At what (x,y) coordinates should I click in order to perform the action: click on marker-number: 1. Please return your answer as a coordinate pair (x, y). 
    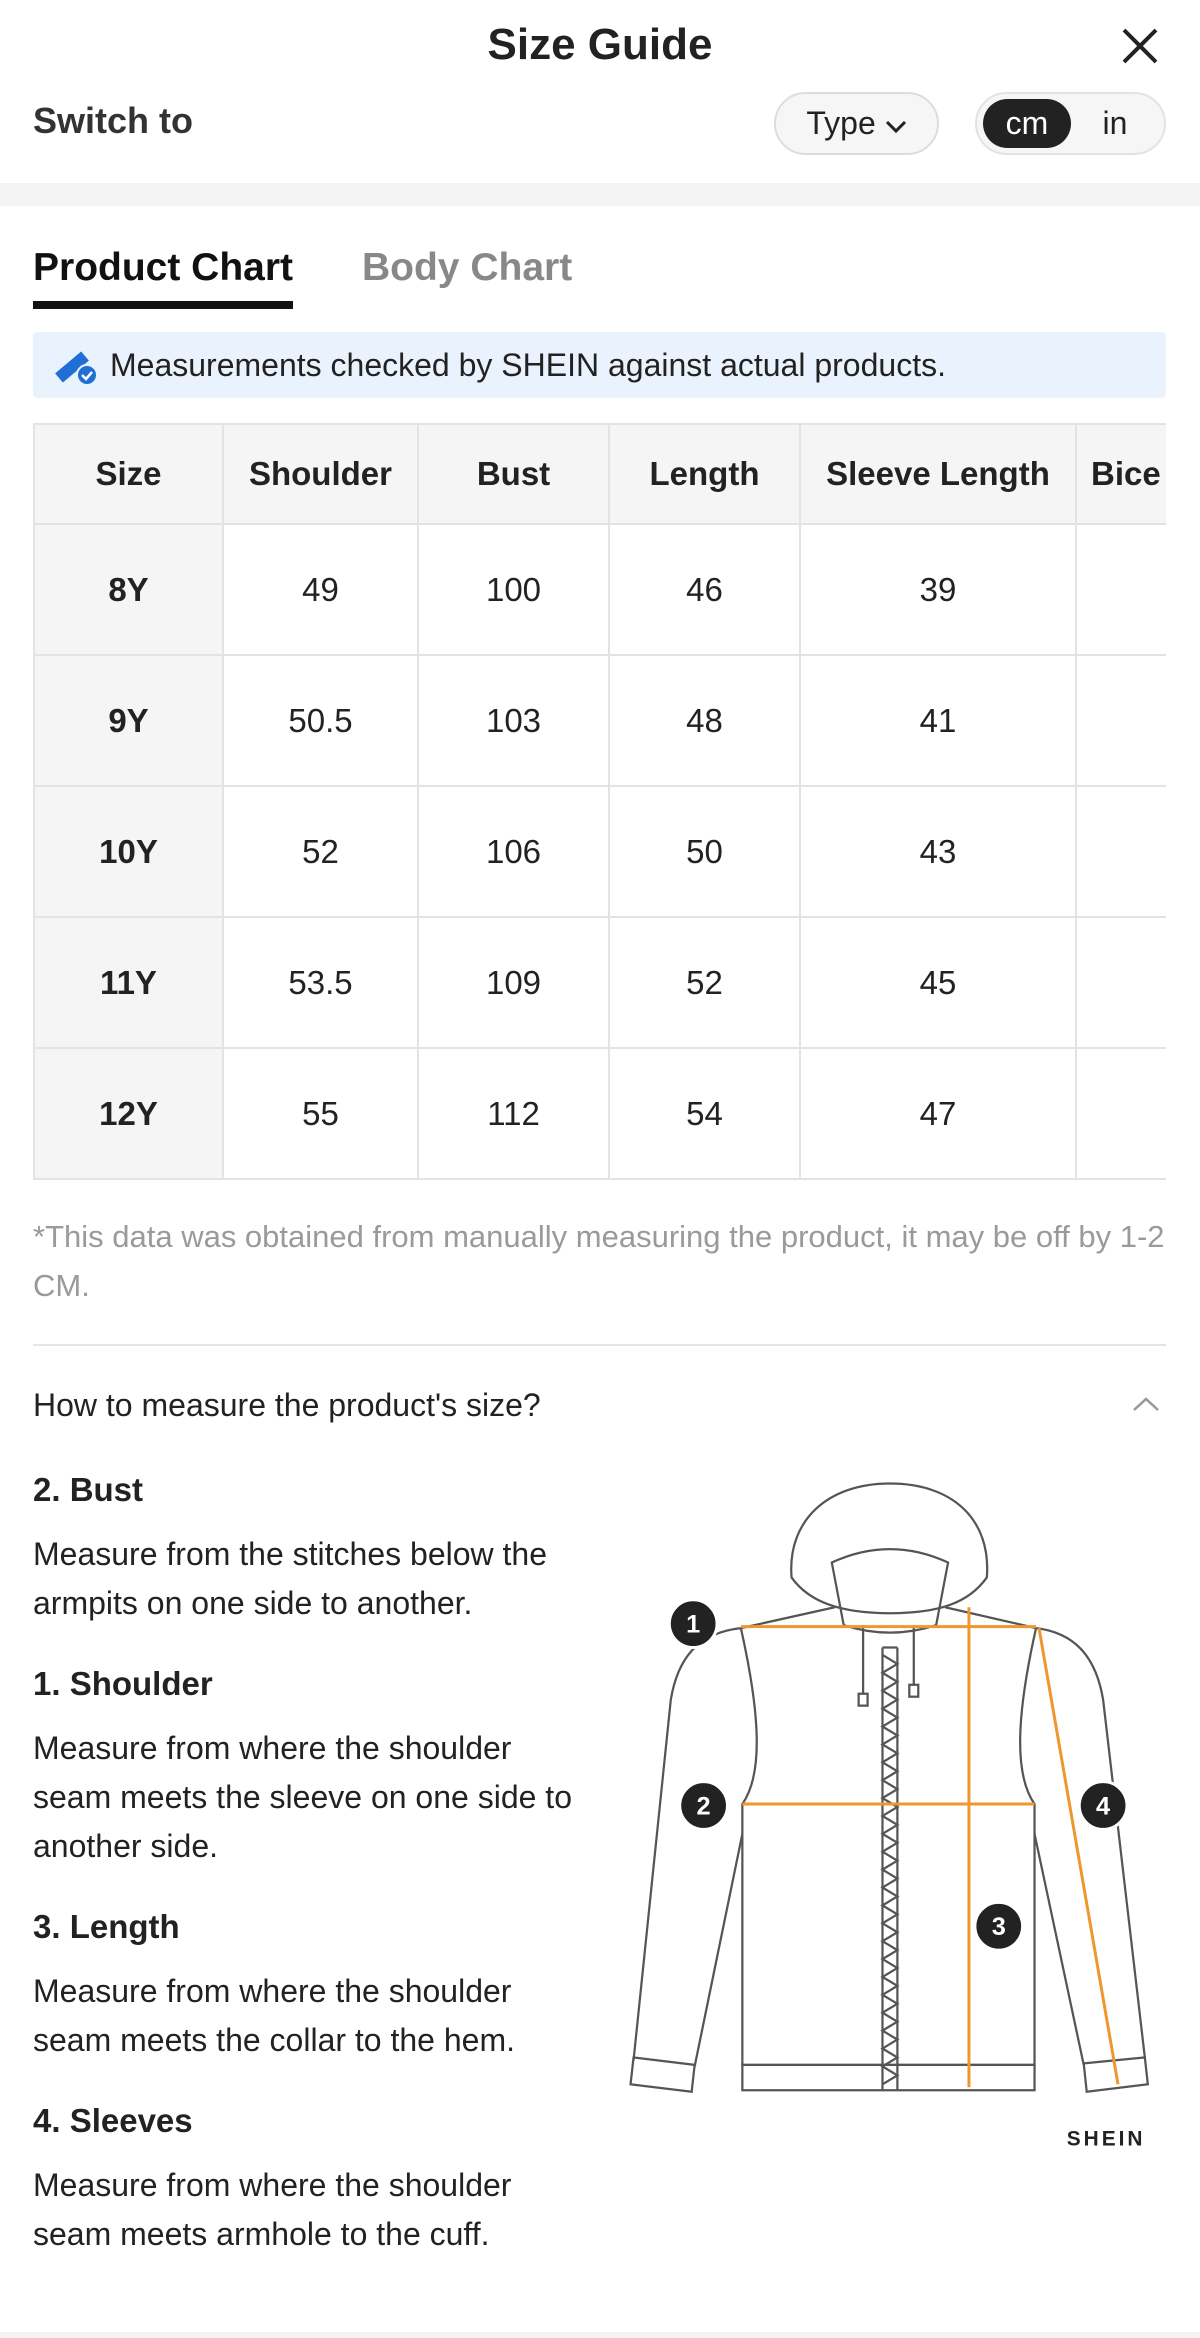
    Looking at the image, I should click on (693, 1625).